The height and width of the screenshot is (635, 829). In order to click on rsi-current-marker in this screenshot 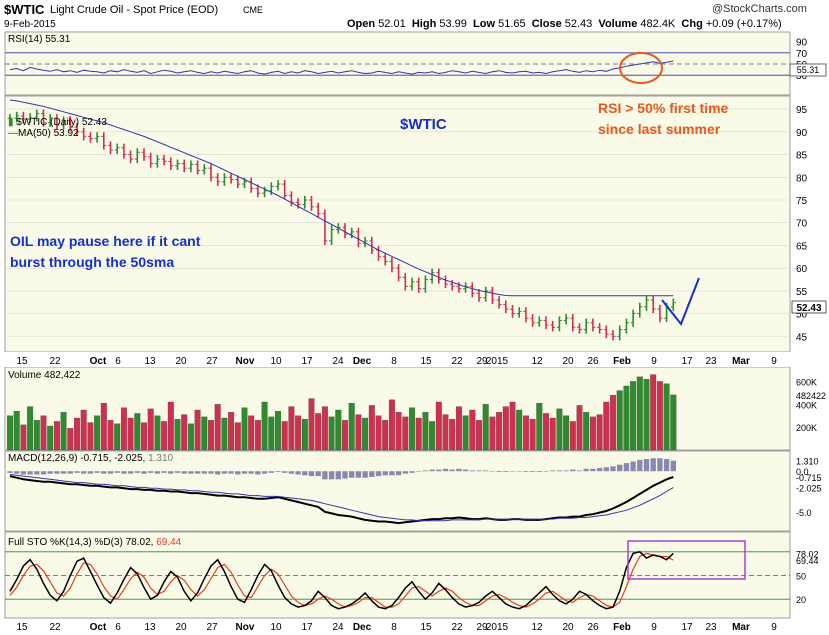, I will do `click(808, 70)`.